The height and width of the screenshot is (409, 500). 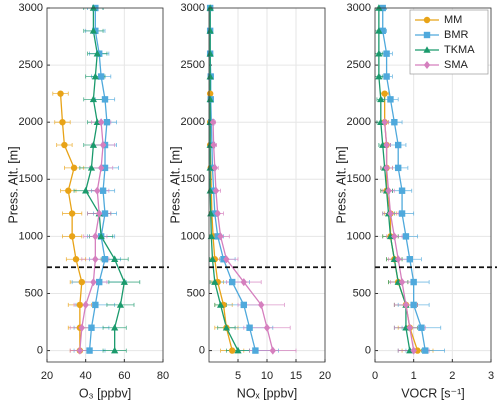 I want to click on y-tick-label: 2500, so click(x=193, y=65).